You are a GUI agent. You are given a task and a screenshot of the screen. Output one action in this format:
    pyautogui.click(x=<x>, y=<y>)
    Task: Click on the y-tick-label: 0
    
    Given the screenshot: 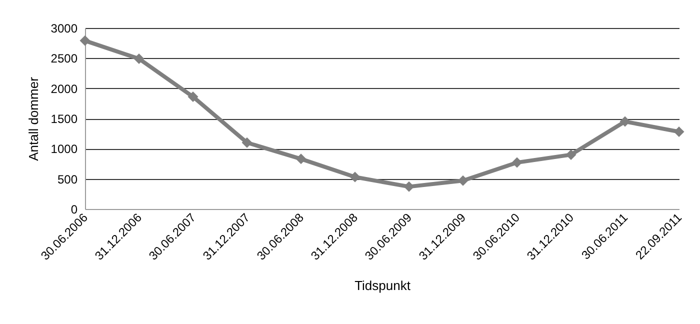 What is the action you would take?
    pyautogui.click(x=74, y=209)
    